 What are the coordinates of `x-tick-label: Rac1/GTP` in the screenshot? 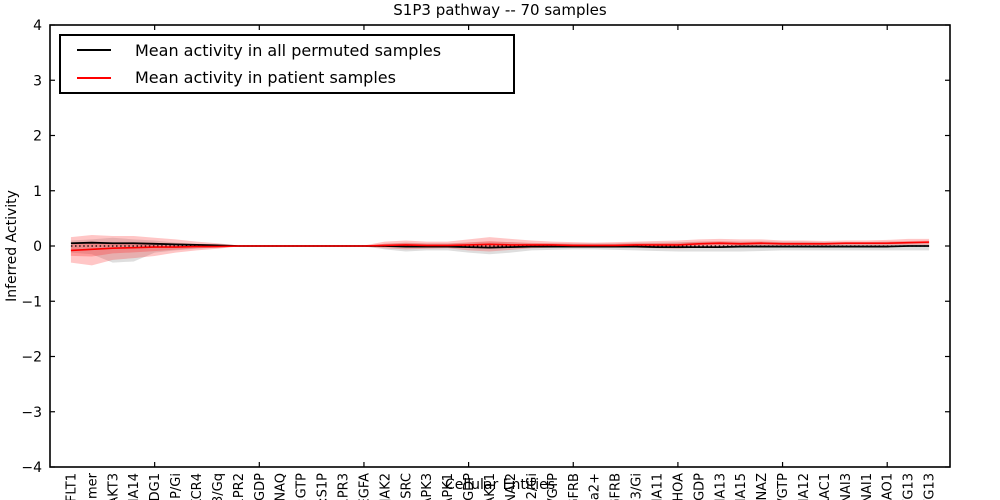 It's located at (553, 486).